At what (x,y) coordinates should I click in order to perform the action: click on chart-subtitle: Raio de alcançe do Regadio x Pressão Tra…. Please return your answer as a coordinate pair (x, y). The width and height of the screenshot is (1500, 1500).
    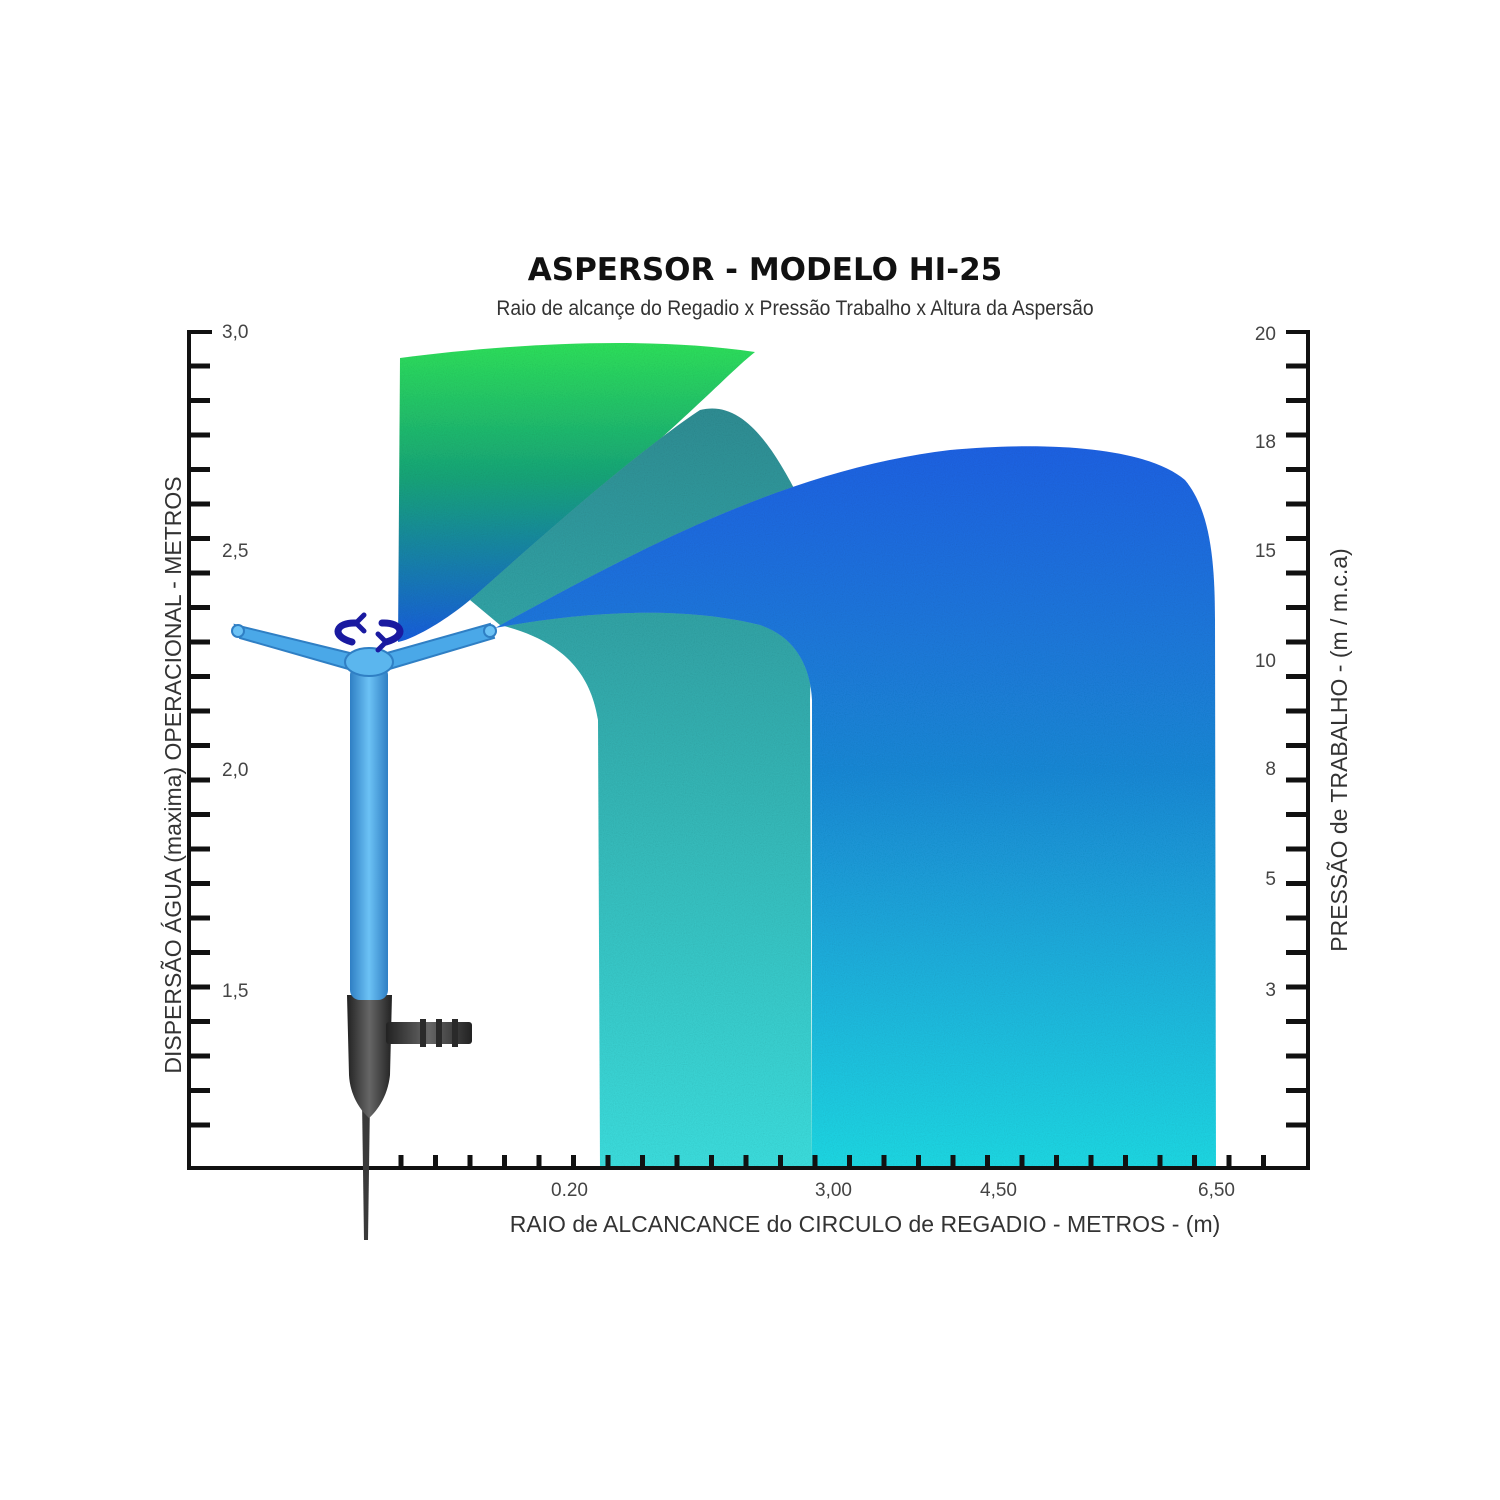
    Looking at the image, I should click on (795, 308).